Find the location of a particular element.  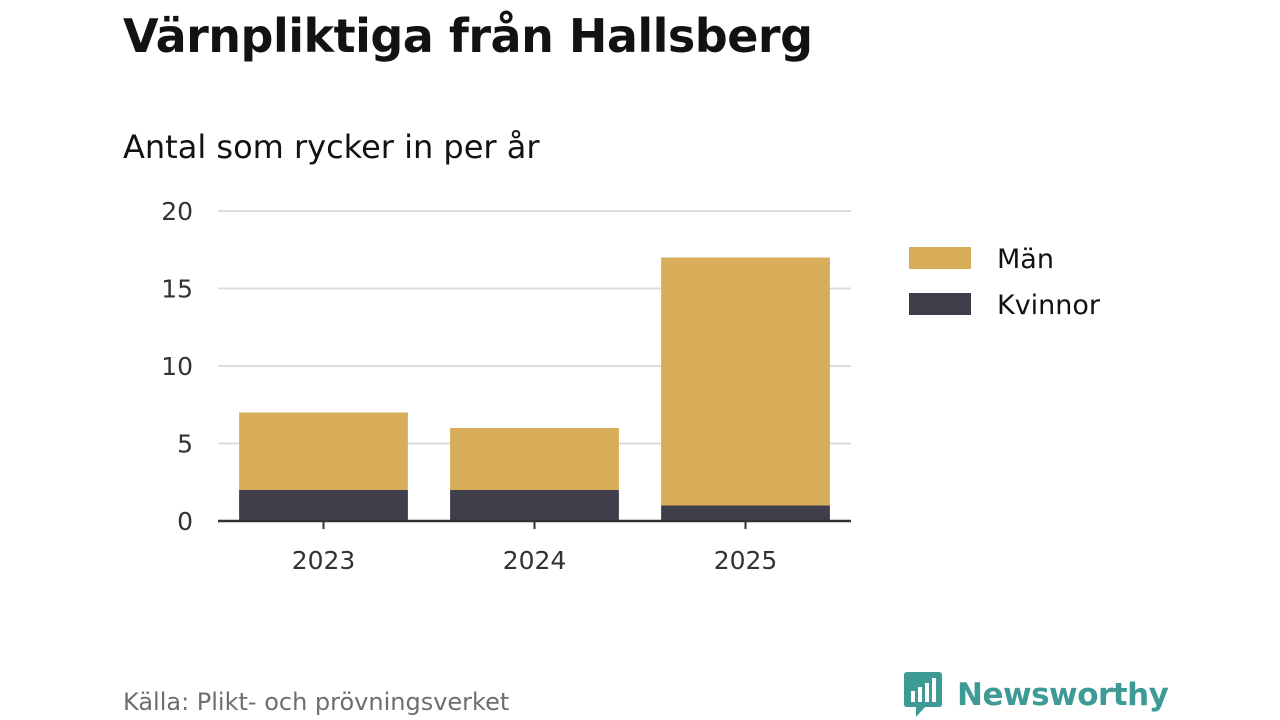

bar-män-2023 is located at coordinates (323, 451).